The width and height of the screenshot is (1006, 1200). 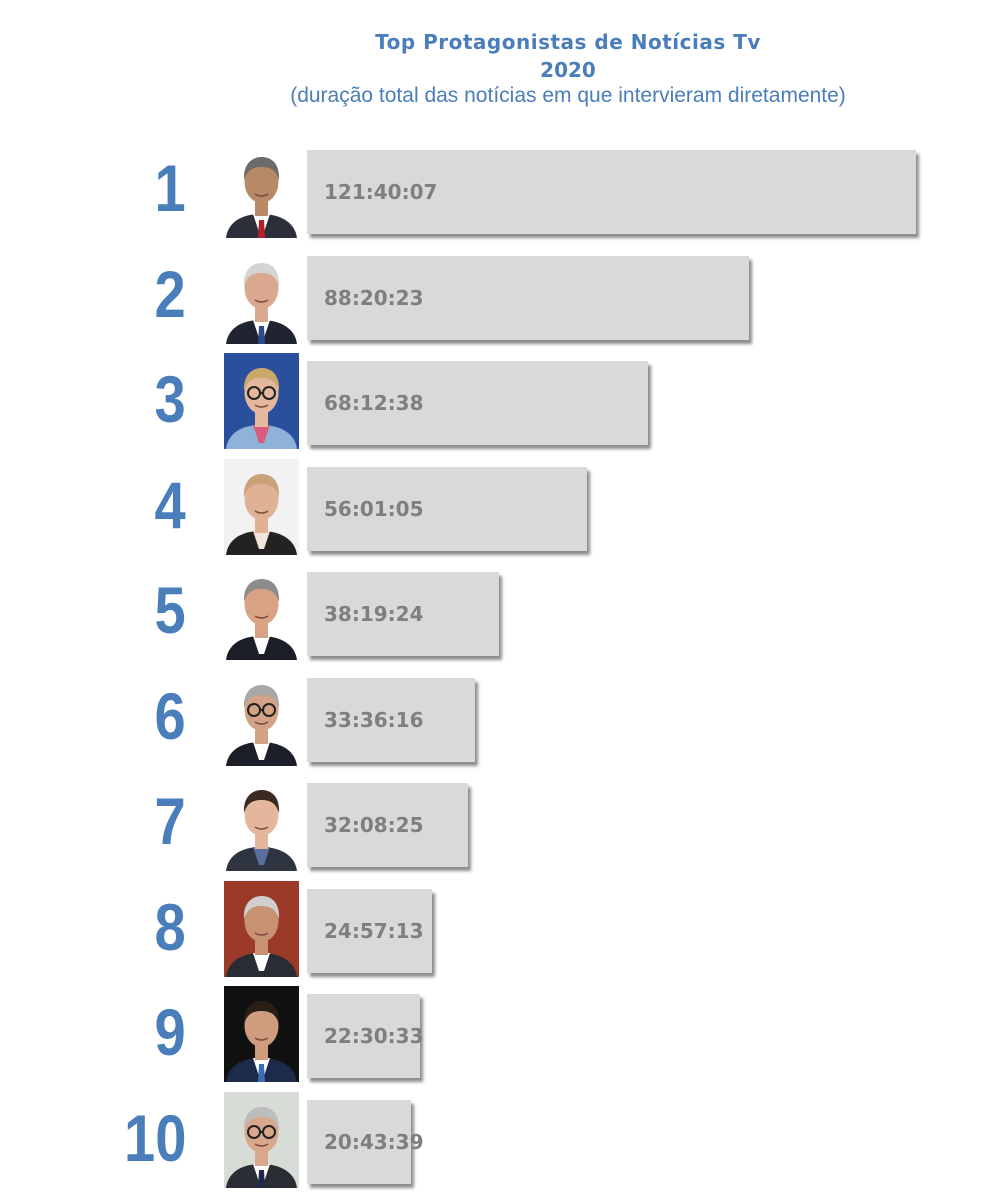 What do you see at coordinates (568, 70) in the screenshot?
I see `chart-year: 2020` at bounding box center [568, 70].